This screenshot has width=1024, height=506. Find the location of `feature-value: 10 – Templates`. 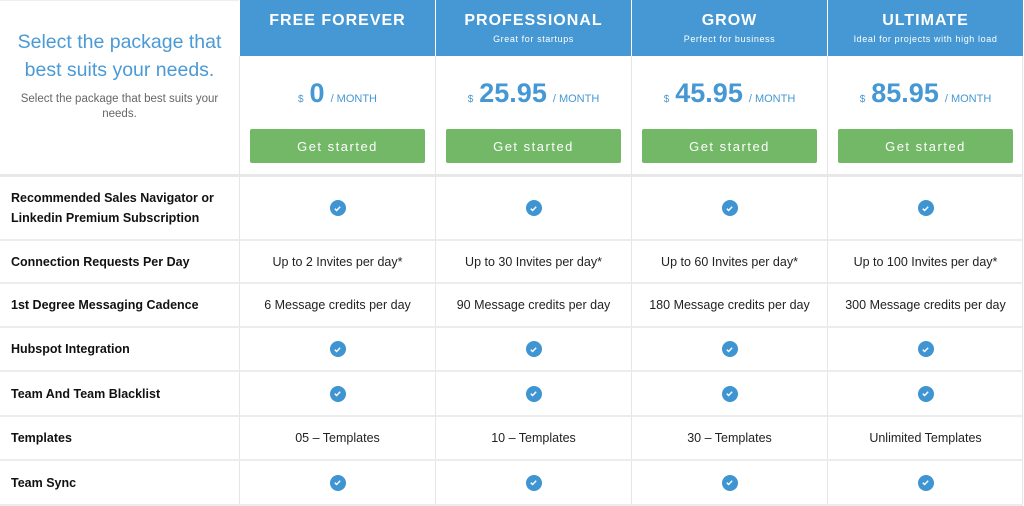

feature-value: 10 – Templates is located at coordinates (533, 439).